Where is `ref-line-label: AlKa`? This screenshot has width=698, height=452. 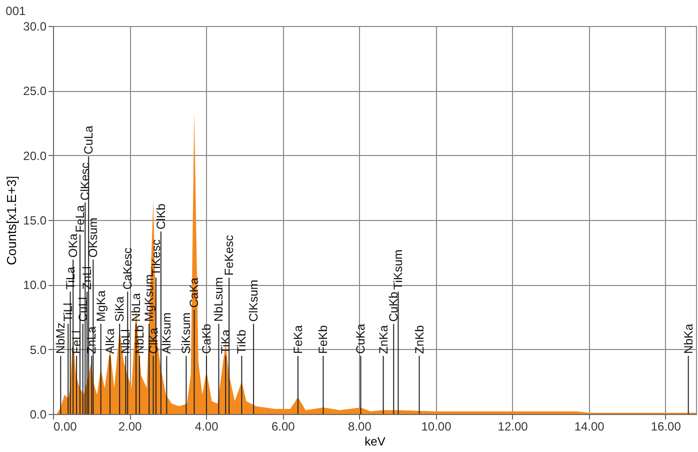
ref-line-label: AlKa is located at coordinates (110, 341).